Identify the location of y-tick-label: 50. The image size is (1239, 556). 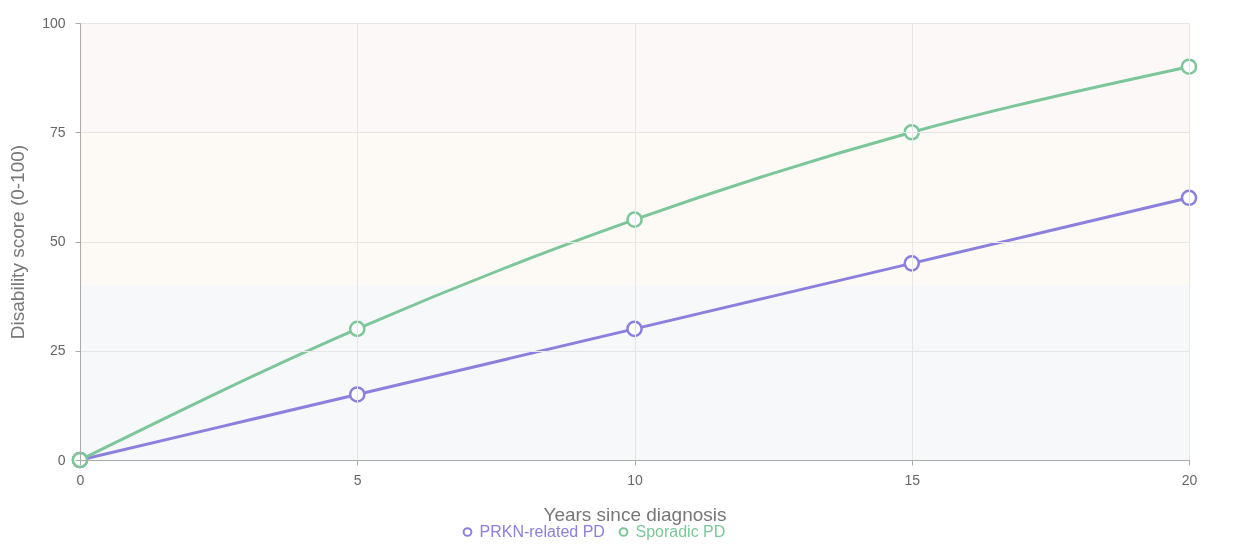
(57, 241).